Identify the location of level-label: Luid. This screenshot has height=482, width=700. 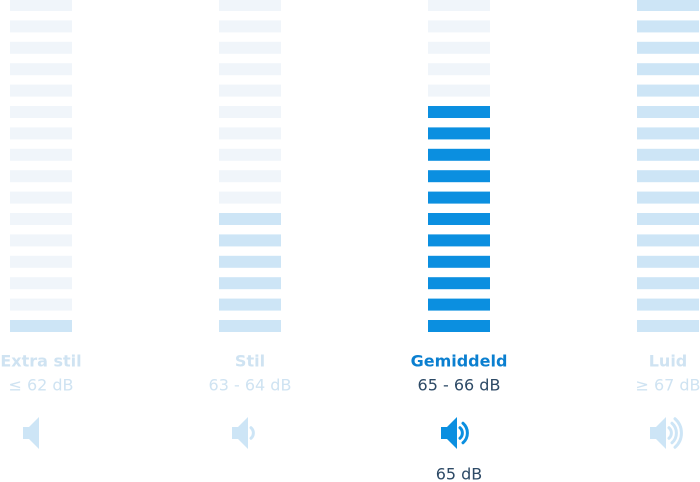
(668, 361).